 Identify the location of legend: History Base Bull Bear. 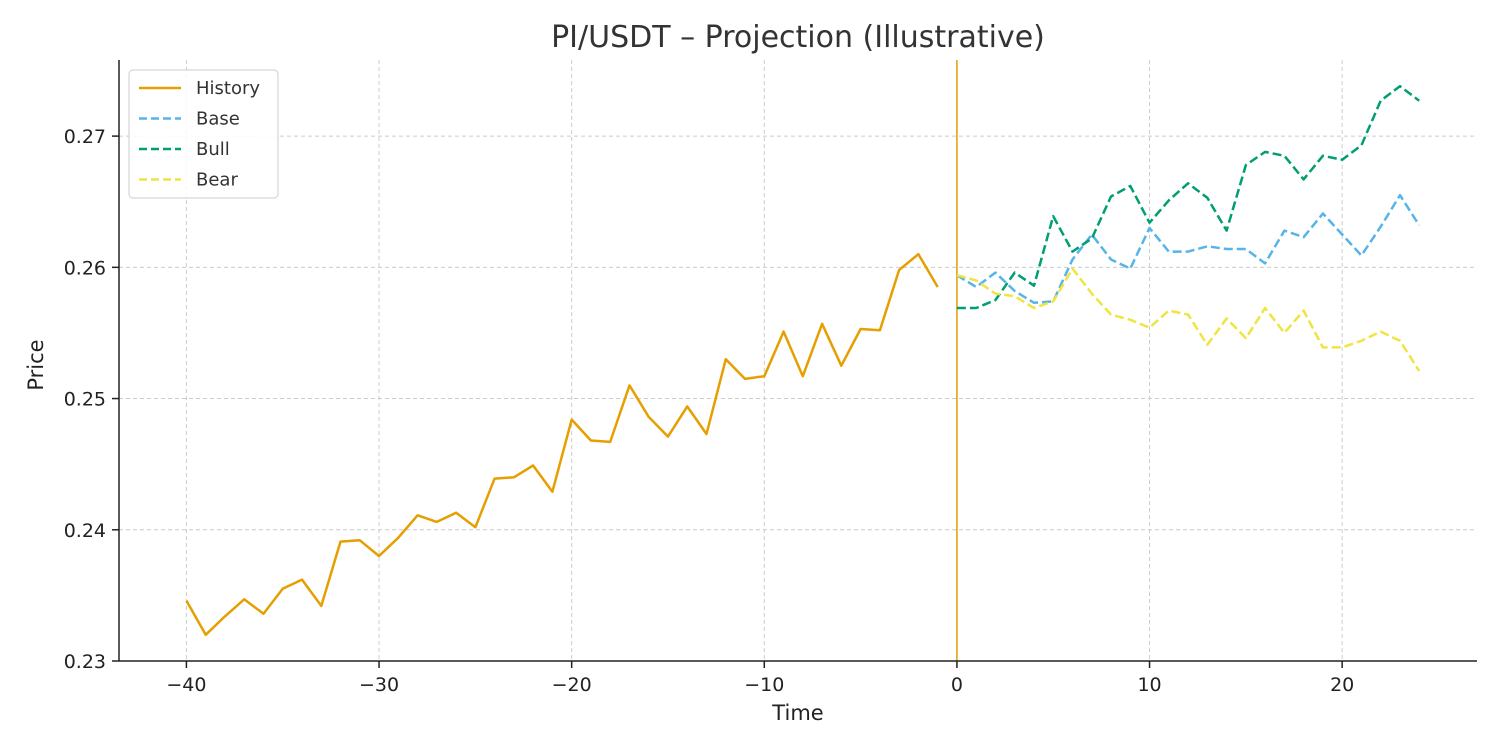
(203, 134).